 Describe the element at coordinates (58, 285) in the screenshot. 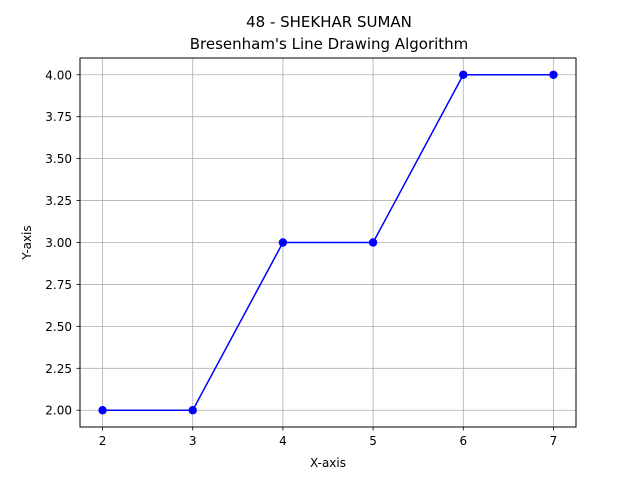

I see `y-tick-label: 2.75` at that location.